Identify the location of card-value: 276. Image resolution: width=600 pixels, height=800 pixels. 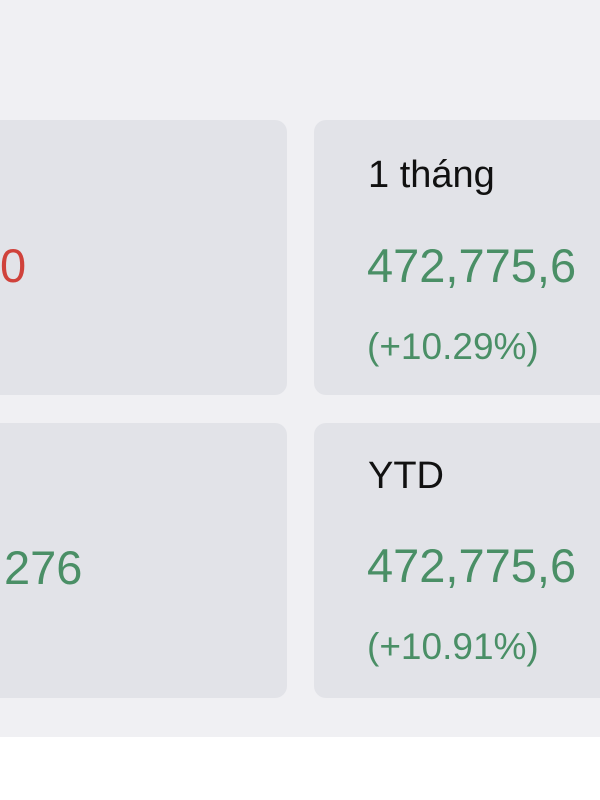
(43, 567).